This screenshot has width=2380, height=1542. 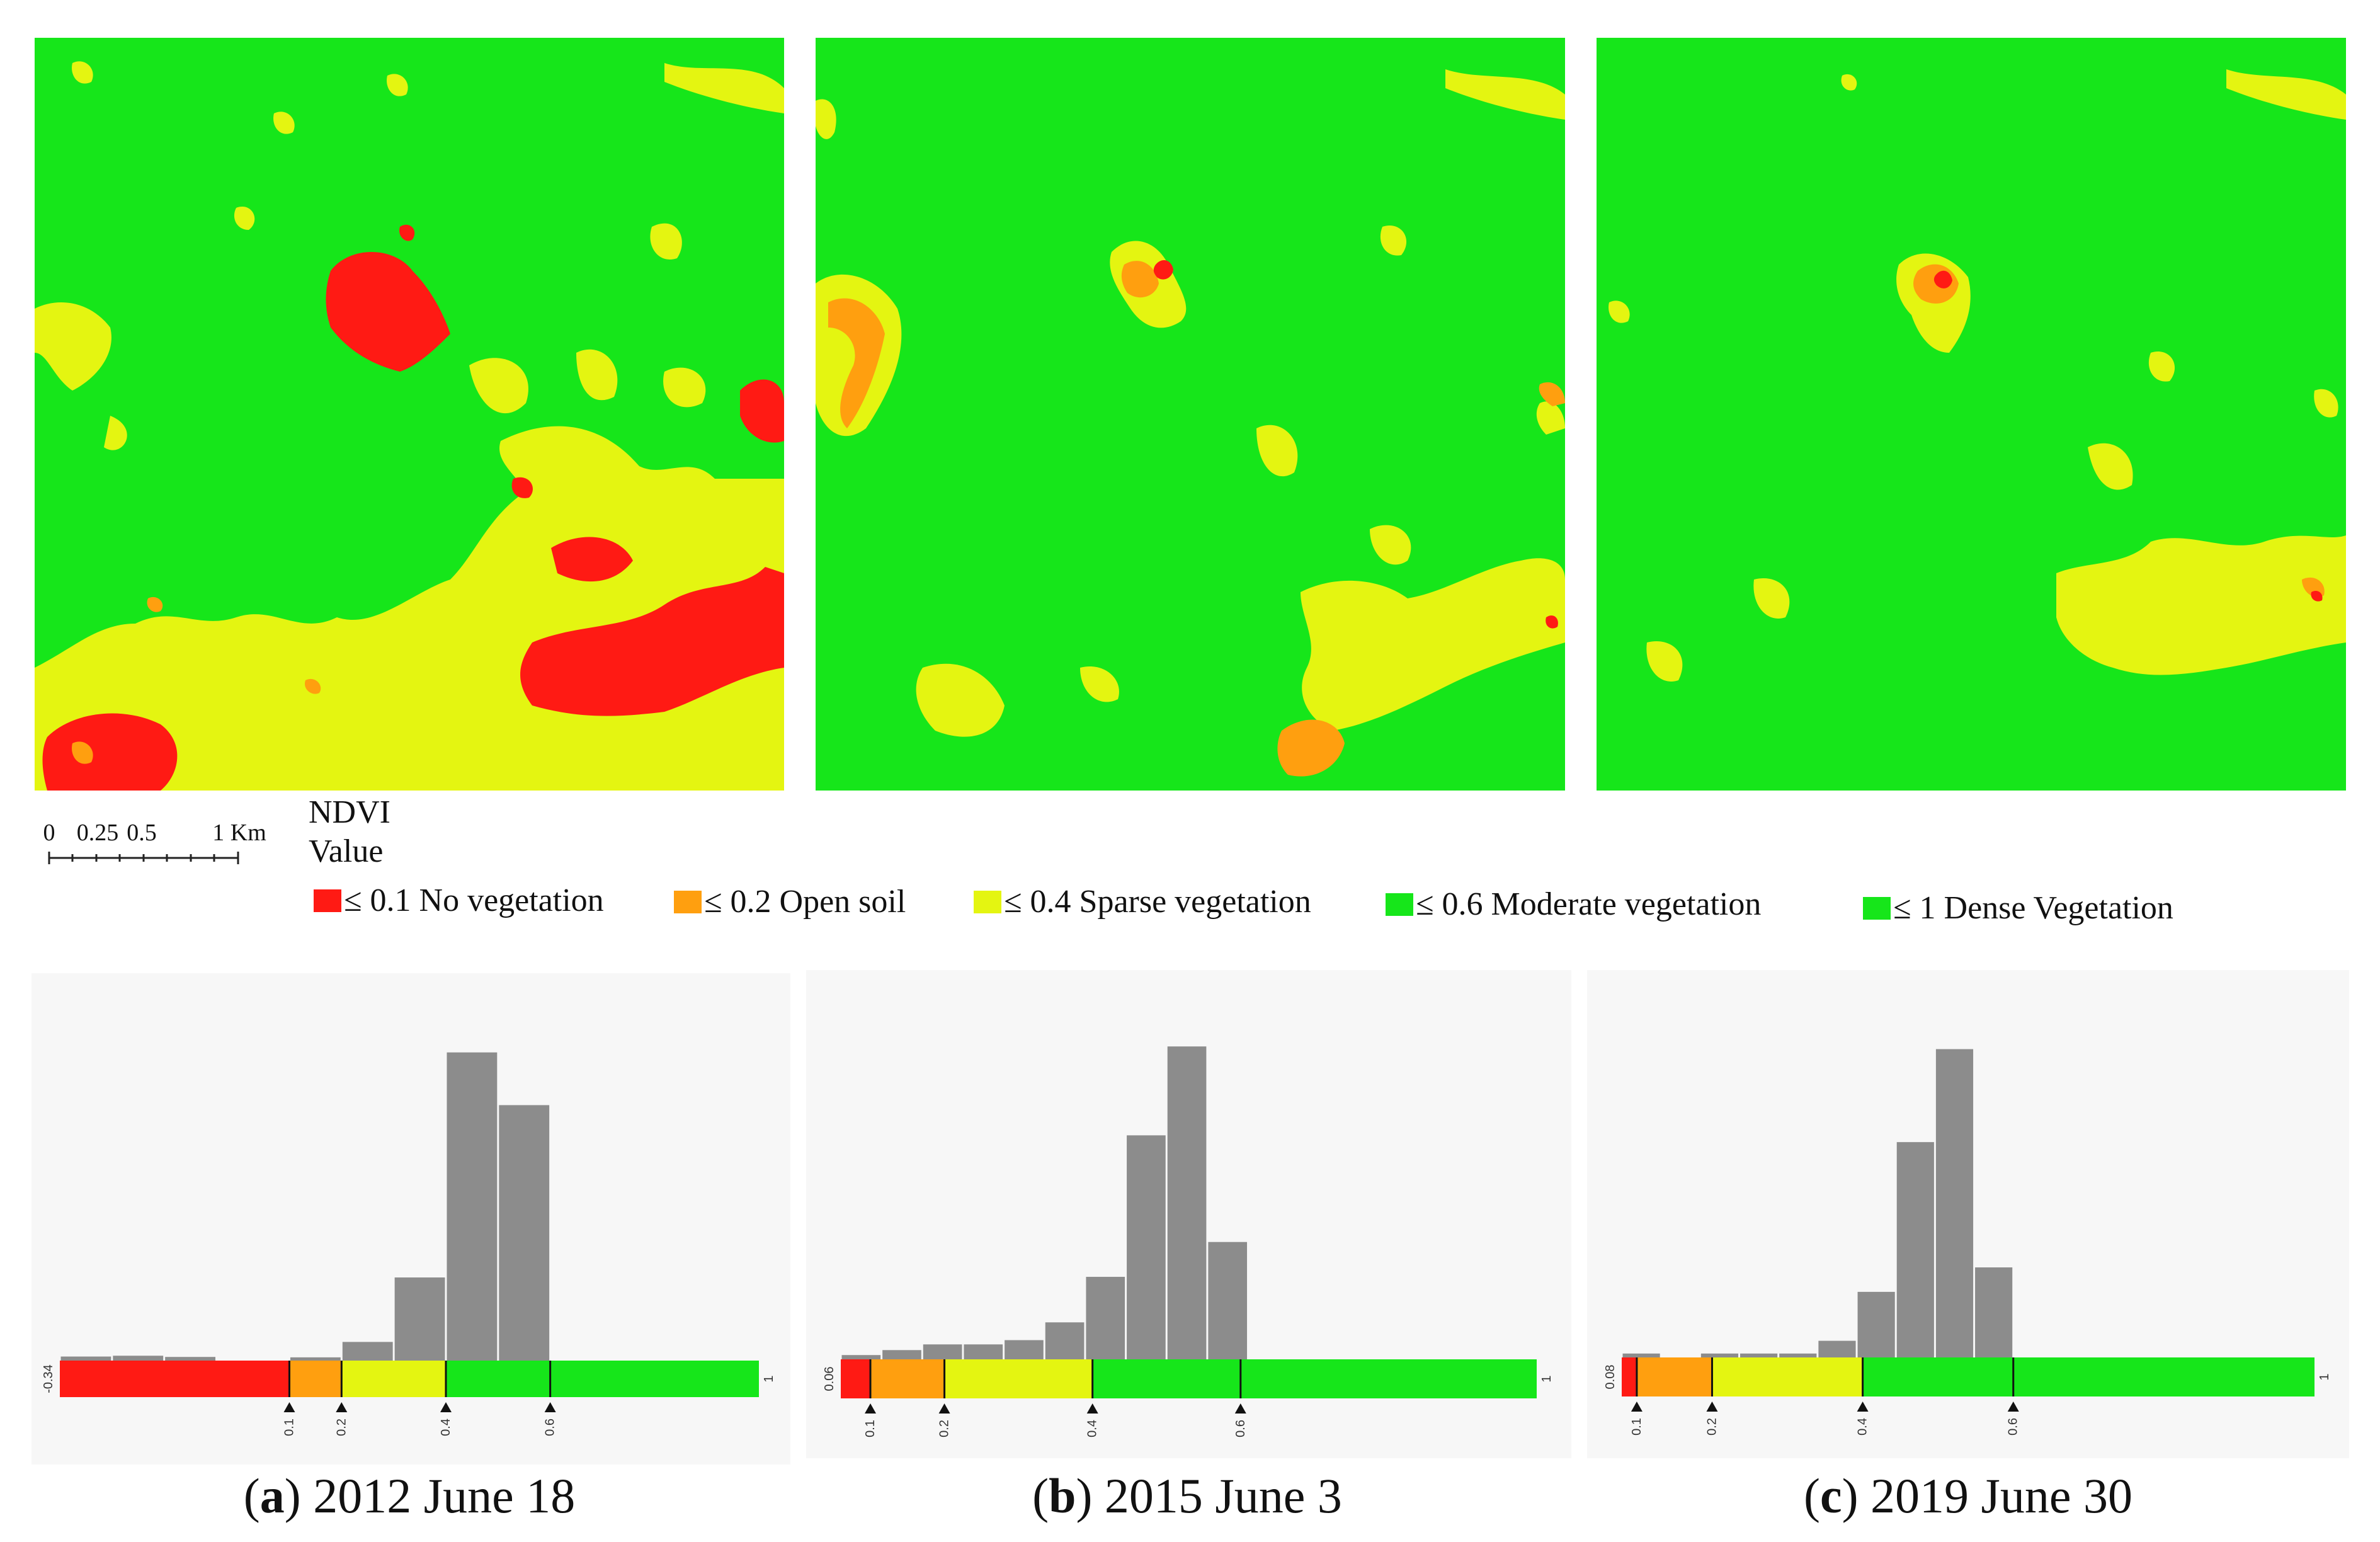 What do you see at coordinates (1968, 1495) in the screenshot?
I see `caption-c: (c) 2019 June 30` at bounding box center [1968, 1495].